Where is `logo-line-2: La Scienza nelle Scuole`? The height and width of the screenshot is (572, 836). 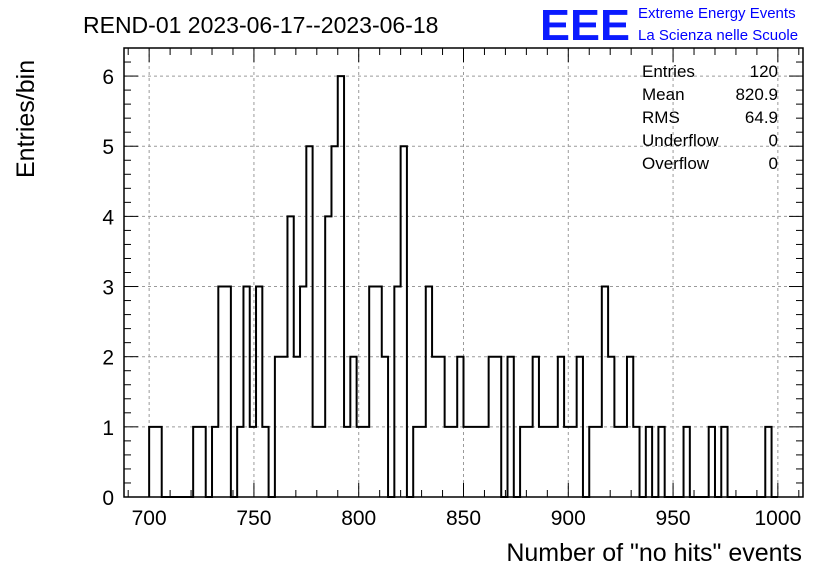
logo-line-2: La Scienza nelle Scuole is located at coordinates (718, 35).